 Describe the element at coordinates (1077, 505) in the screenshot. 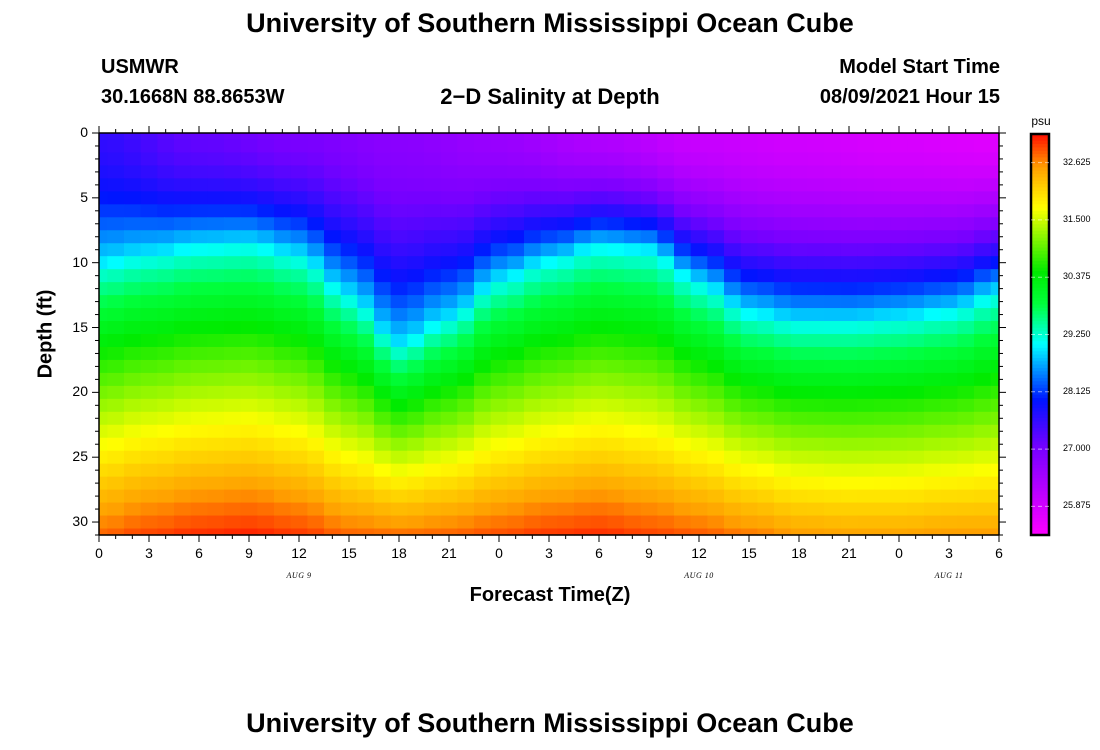

I see `colorbar-tick-label: 25.875` at that location.